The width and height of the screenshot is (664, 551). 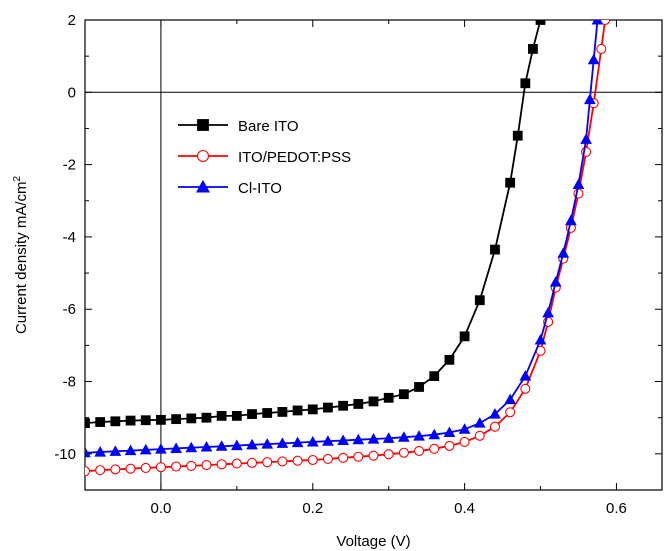 I want to click on y-axis-title-sup: 2, so click(x=17, y=179).